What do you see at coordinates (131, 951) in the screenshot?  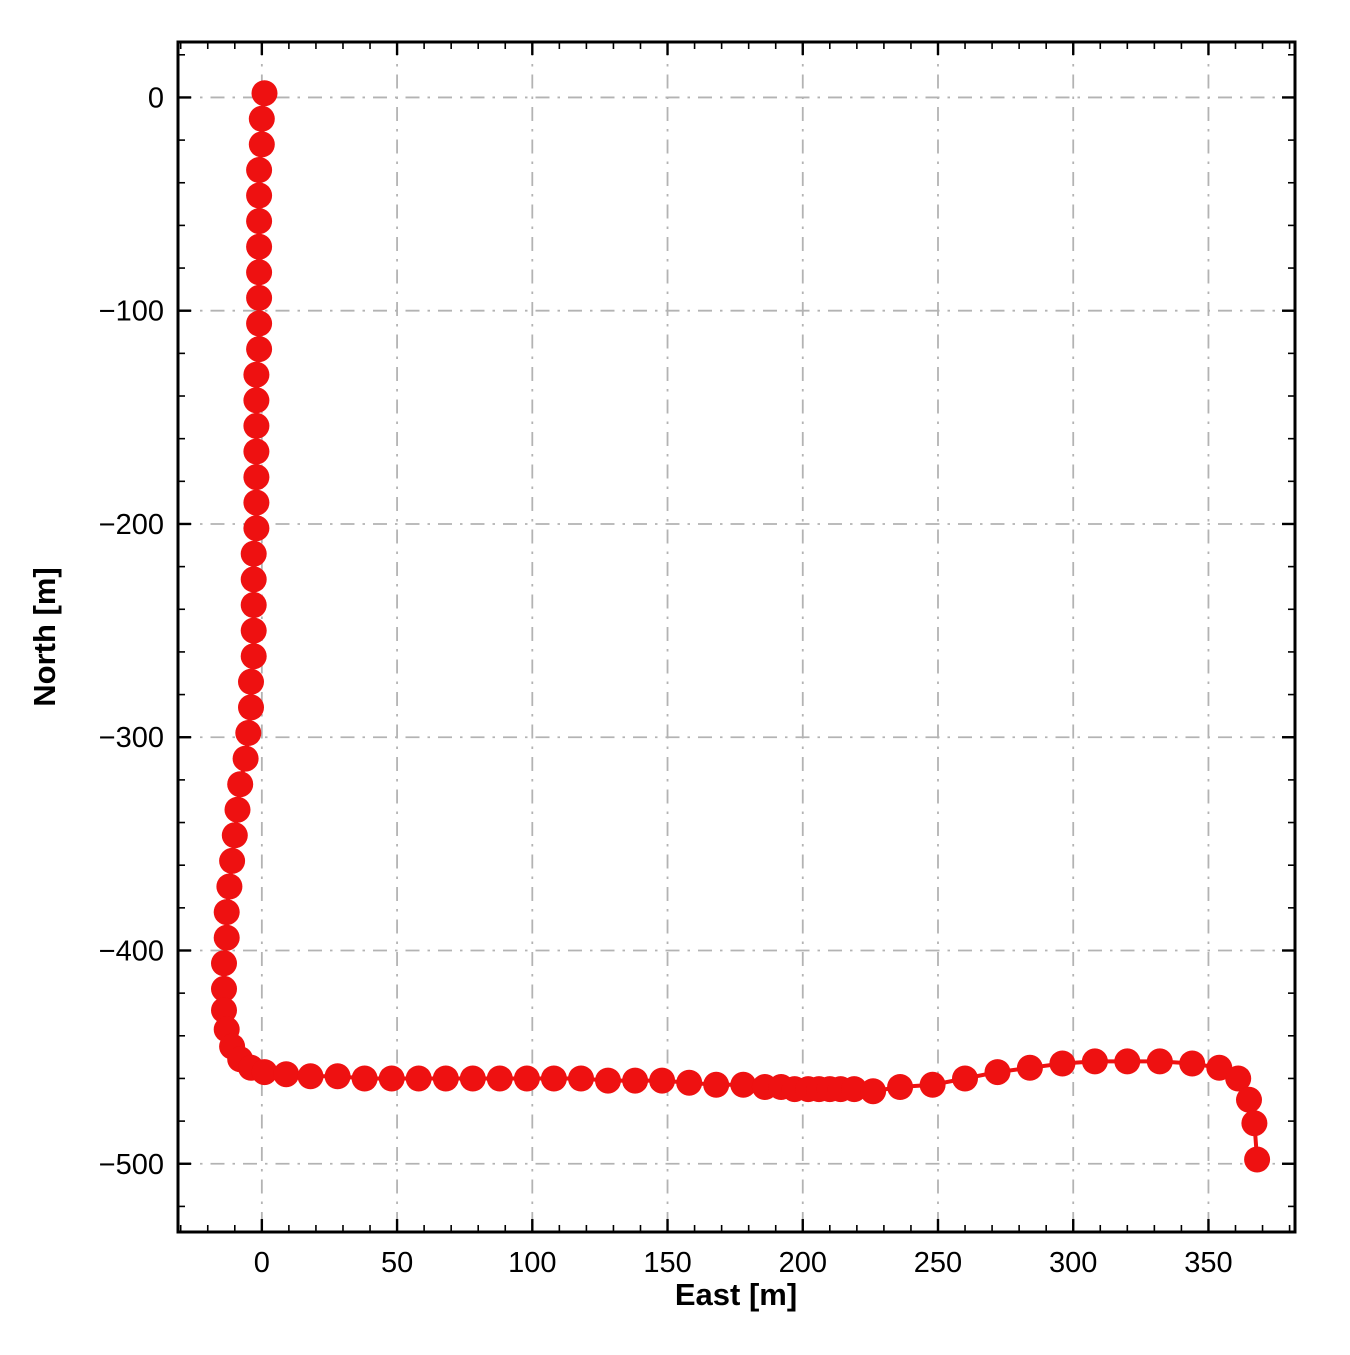 I see `svg-text: −400` at bounding box center [131, 951].